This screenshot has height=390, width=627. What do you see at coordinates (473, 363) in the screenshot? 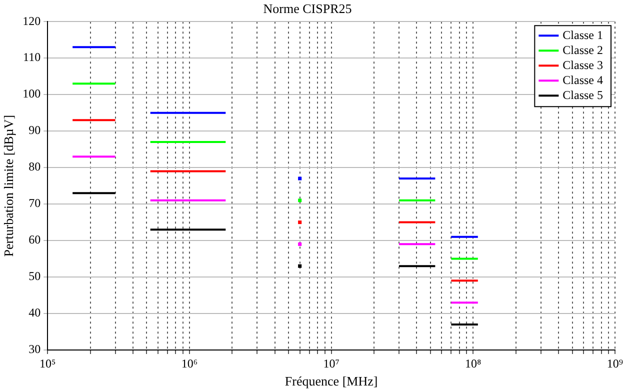
I see `x-tick-label: 10⁸` at bounding box center [473, 363].